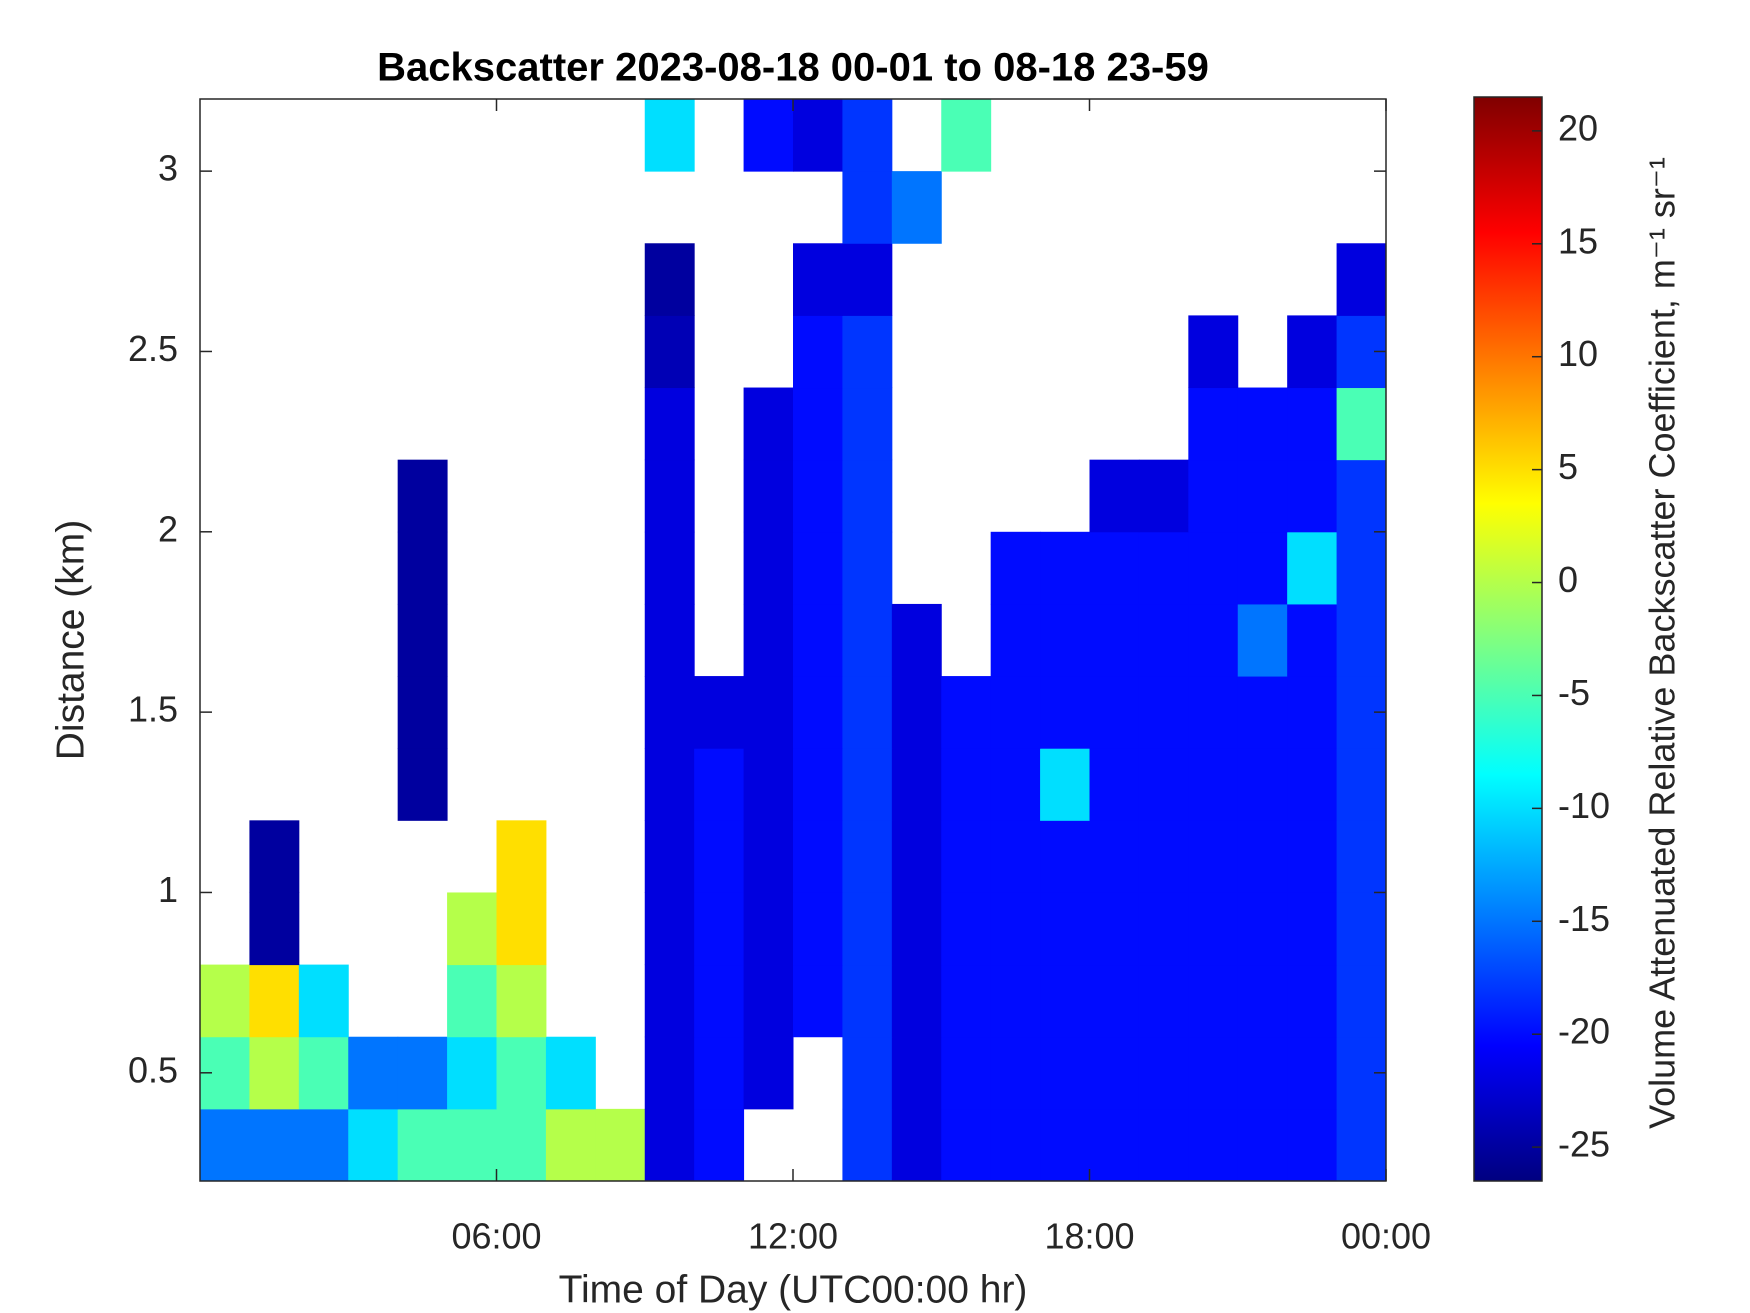 The image size is (1750, 1313). I want to click on colorbar-tick-label: 10, so click(1578, 353).